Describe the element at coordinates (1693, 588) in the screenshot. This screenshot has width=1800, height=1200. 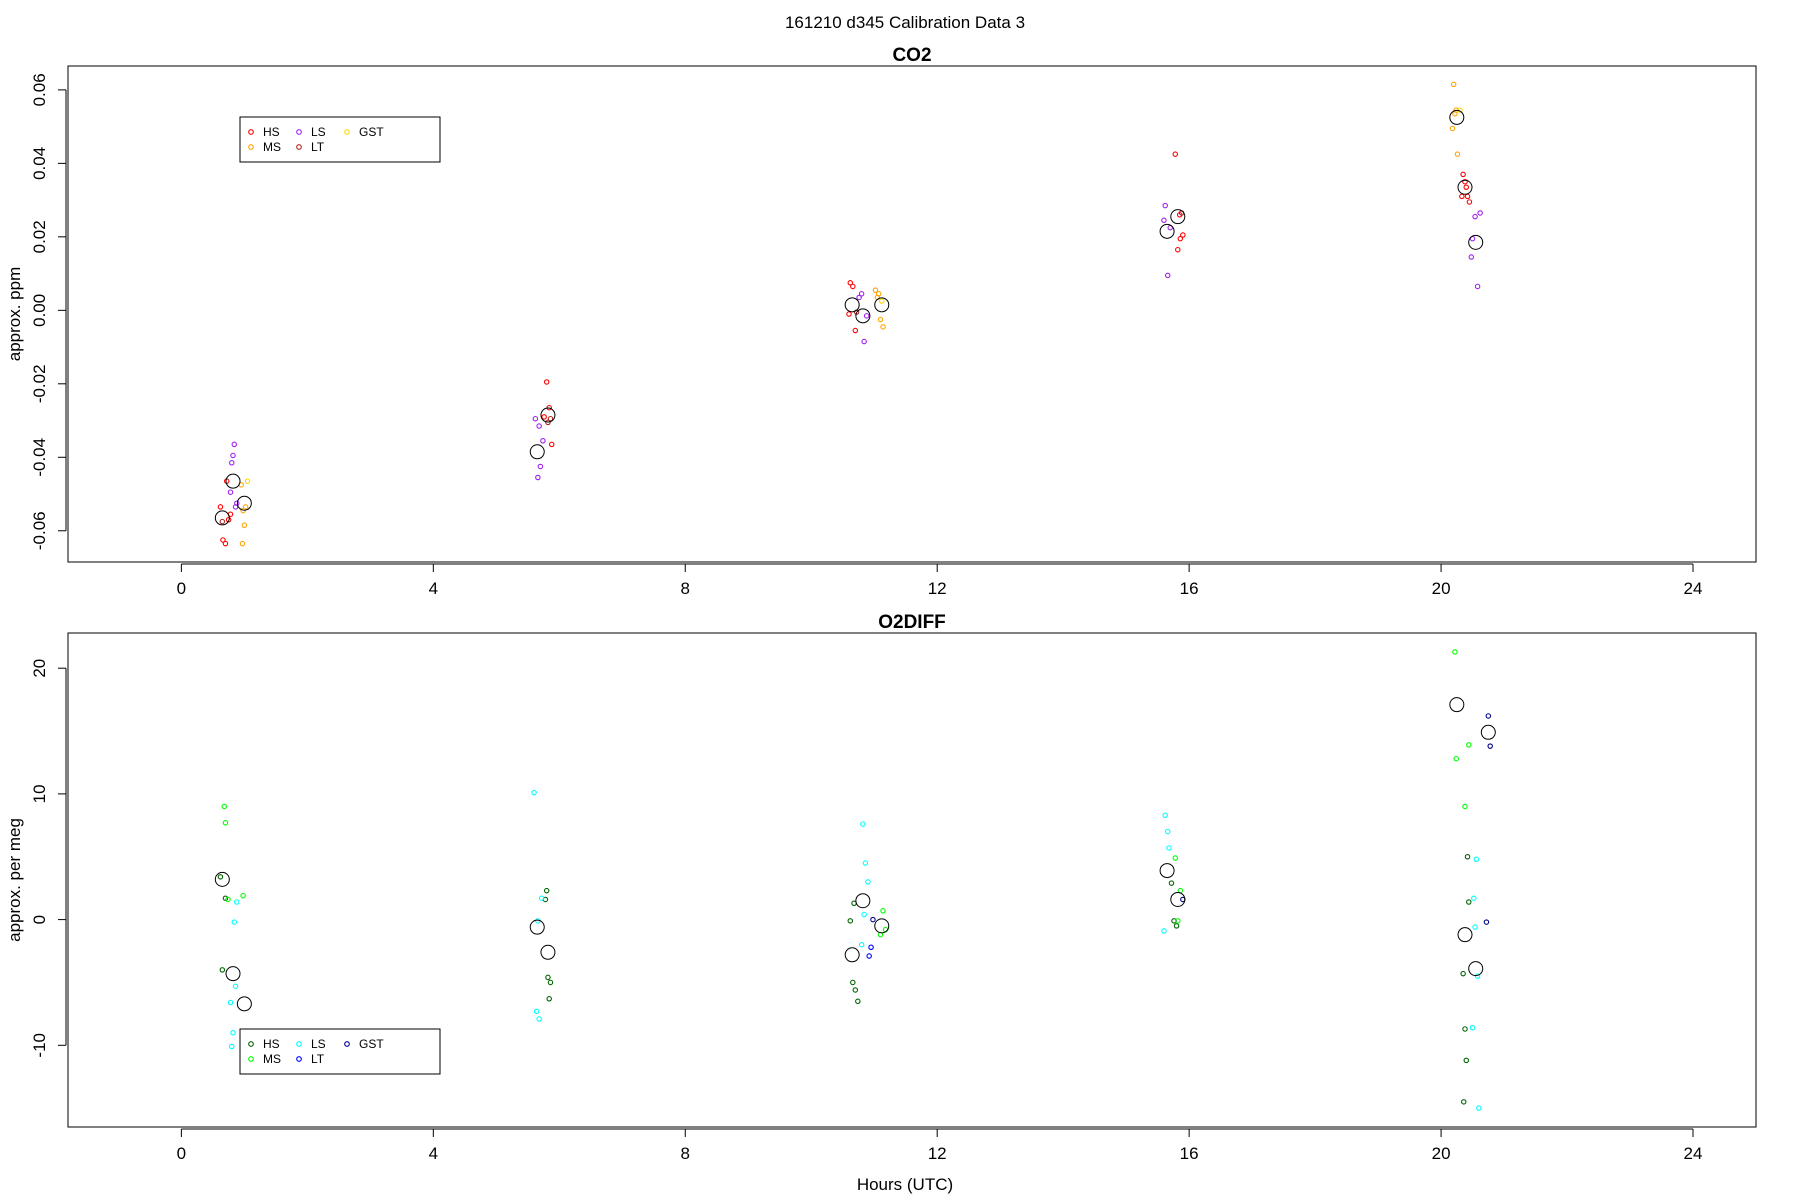
I see `co2-x-tick-label: 24` at that location.